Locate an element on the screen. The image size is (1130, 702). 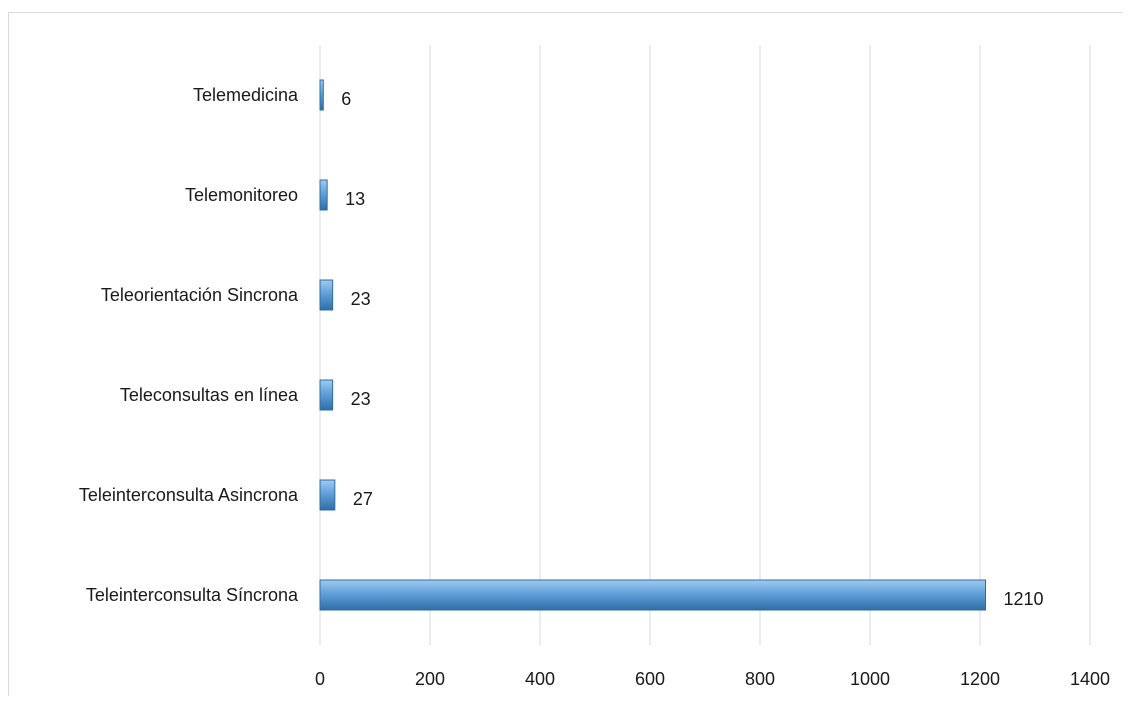
x-tick-labels: 0 200 400 600 800 1000 1200 1400 is located at coordinates (712, 679).